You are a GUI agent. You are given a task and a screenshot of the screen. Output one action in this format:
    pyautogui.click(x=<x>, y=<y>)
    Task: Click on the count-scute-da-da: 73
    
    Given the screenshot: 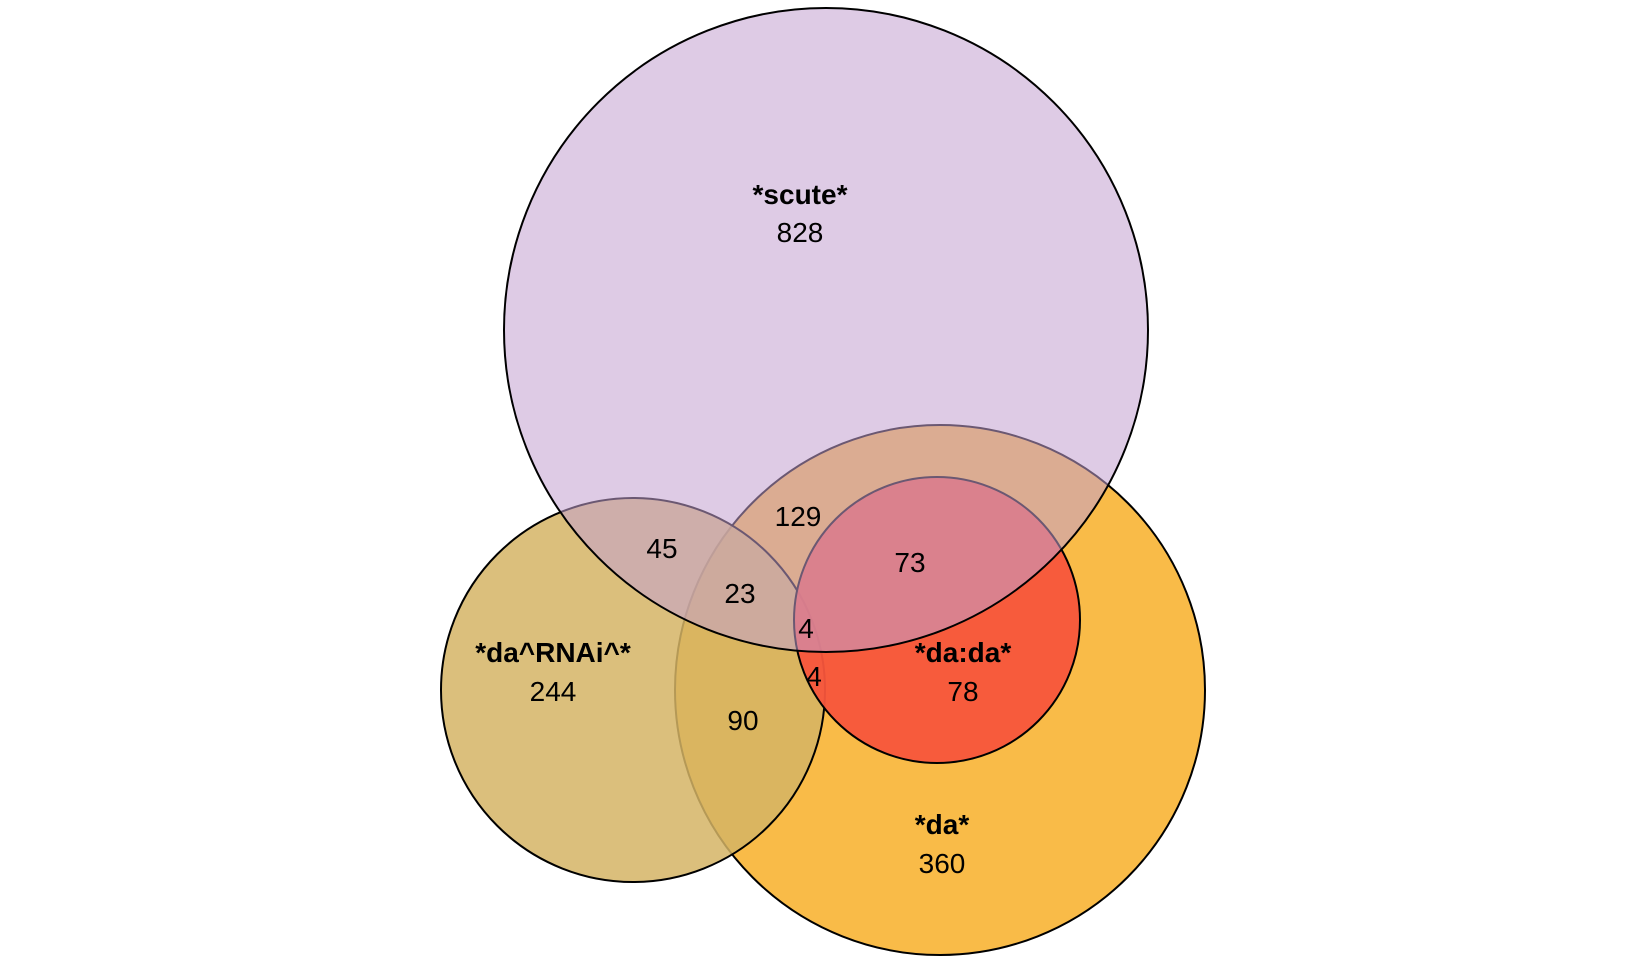 What is the action you would take?
    pyautogui.click(x=909, y=562)
    